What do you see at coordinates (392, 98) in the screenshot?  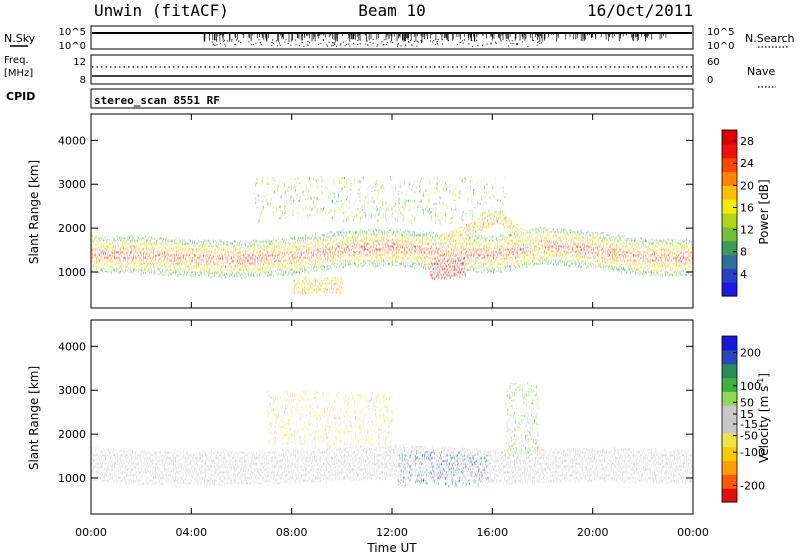 I see `cpid-panel-frame` at bounding box center [392, 98].